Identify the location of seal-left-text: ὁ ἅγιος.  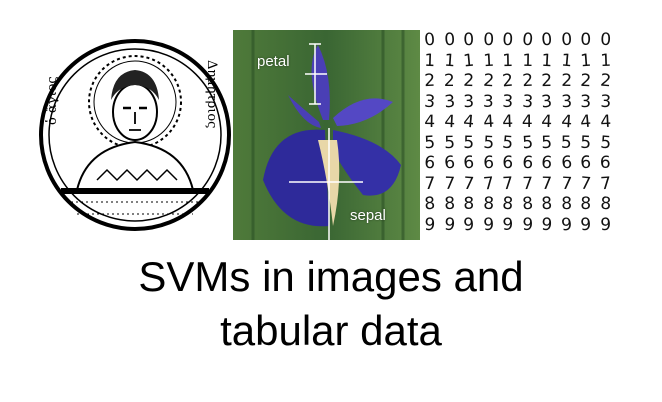
(52, 100).